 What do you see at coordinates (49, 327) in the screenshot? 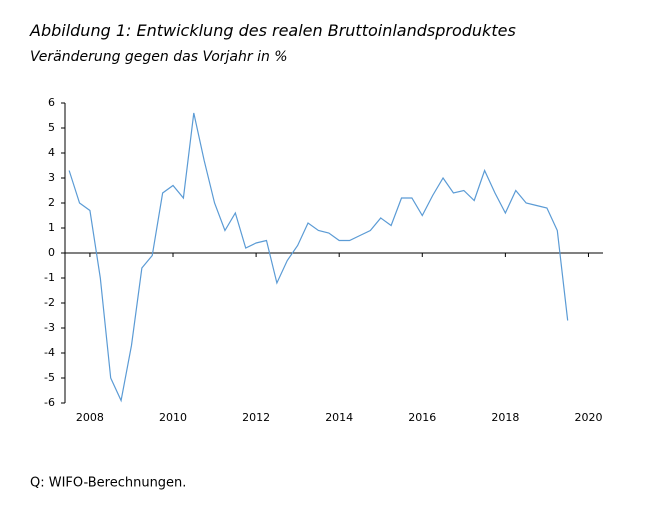
I see `y-tick-label: -3` at bounding box center [49, 327].